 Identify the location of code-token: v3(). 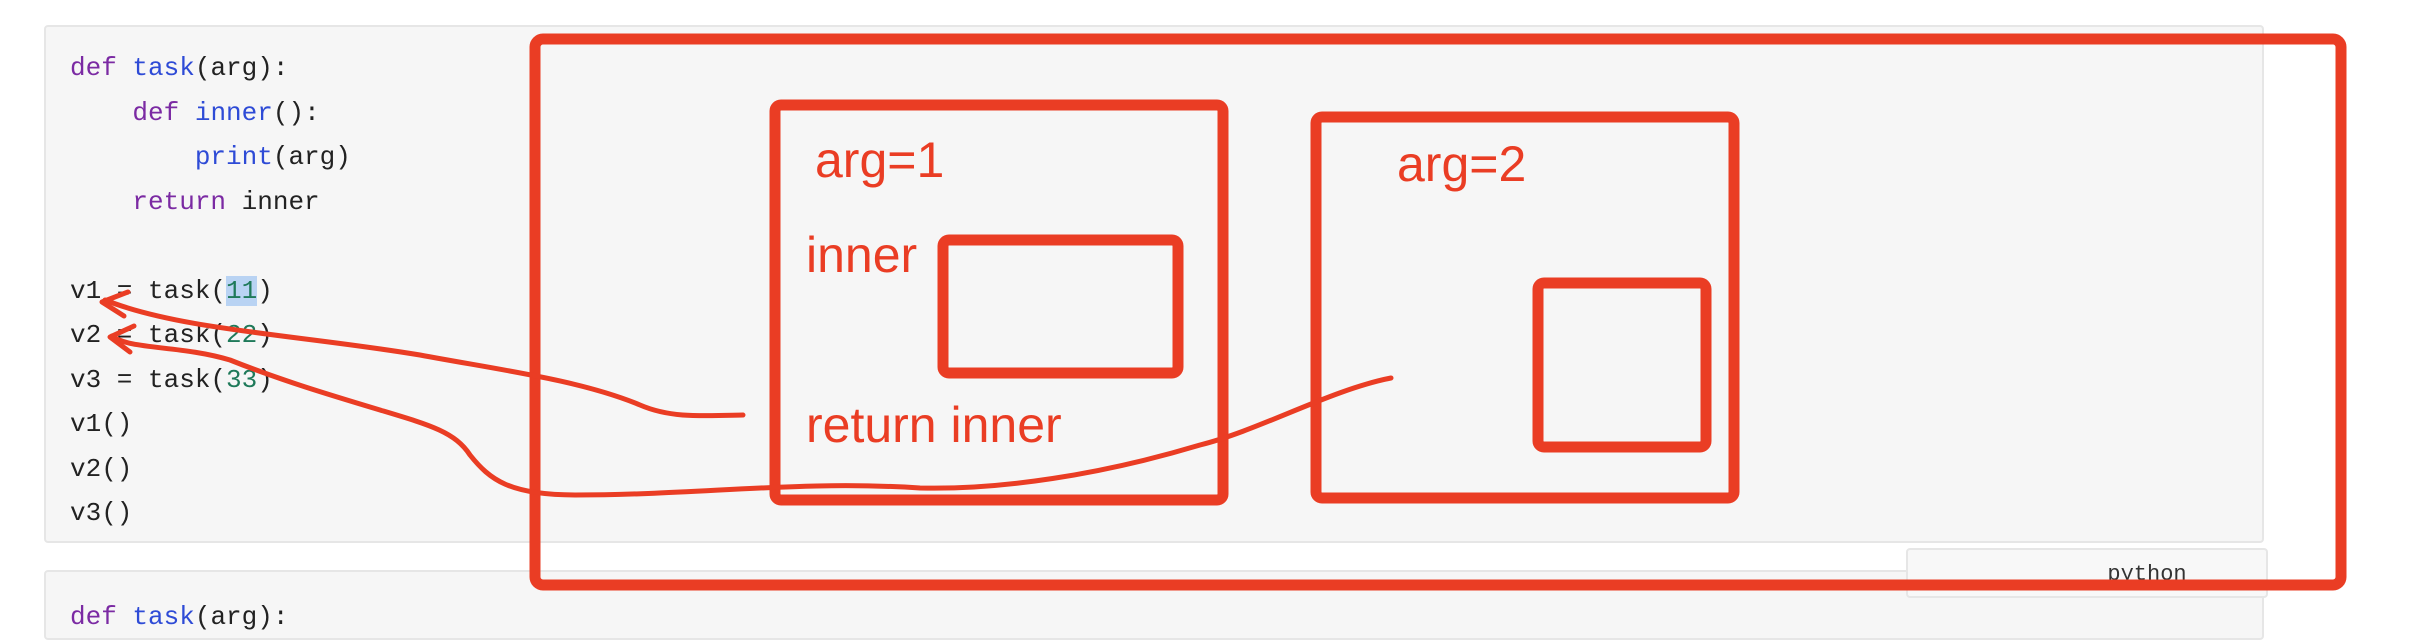
(101, 513).